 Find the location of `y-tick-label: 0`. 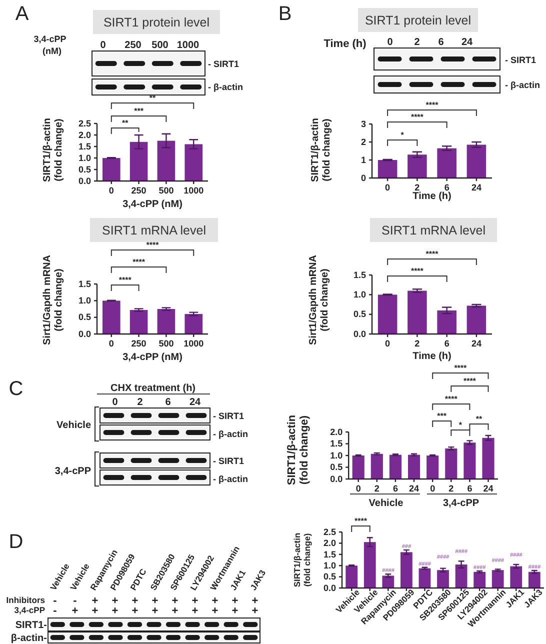

y-tick-label: 0 is located at coordinates (363, 177).